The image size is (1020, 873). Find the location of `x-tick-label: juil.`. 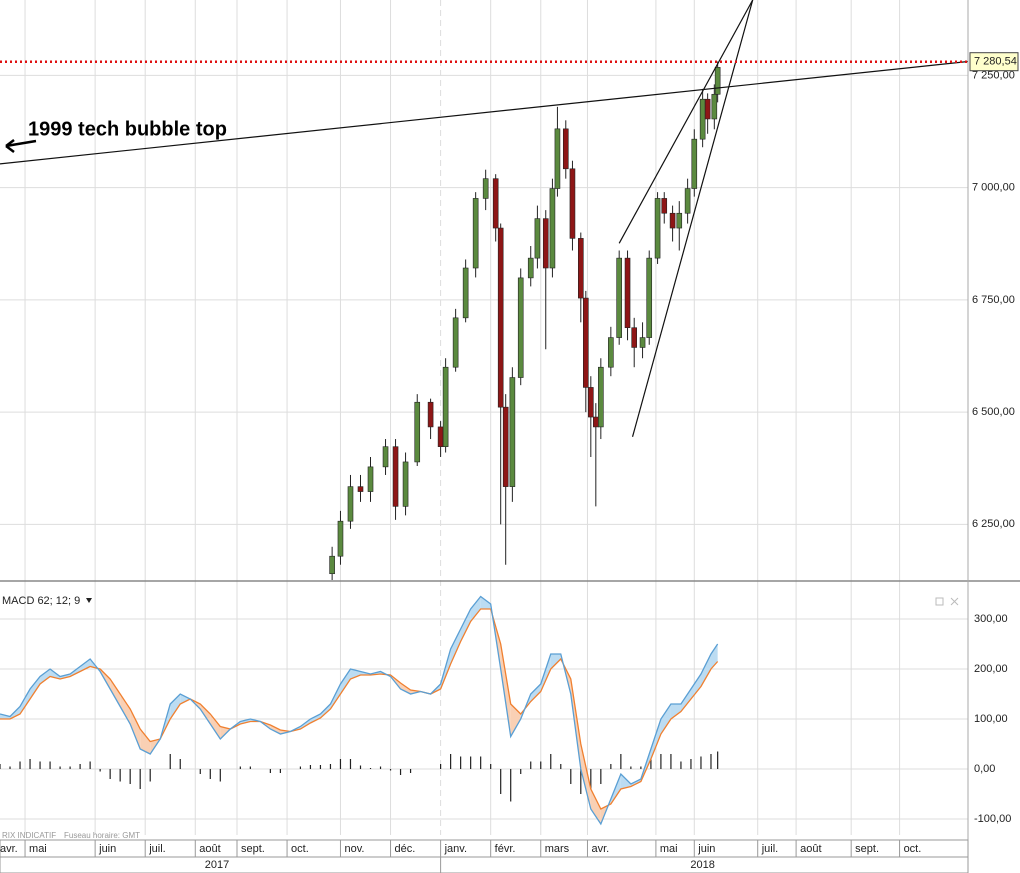

x-tick-label: juil. is located at coordinates (770, 849).